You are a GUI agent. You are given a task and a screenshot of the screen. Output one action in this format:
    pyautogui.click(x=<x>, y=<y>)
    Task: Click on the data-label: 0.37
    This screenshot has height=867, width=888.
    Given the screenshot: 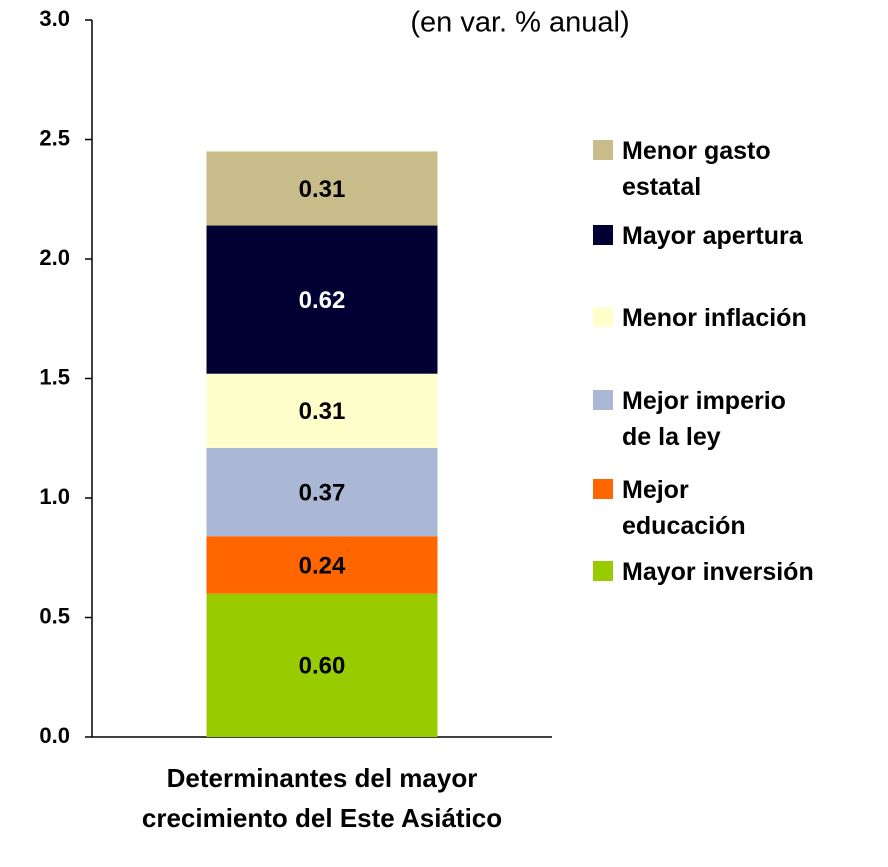 What is the action you would take?
    pyautogui.click(x=322, y=492)
    